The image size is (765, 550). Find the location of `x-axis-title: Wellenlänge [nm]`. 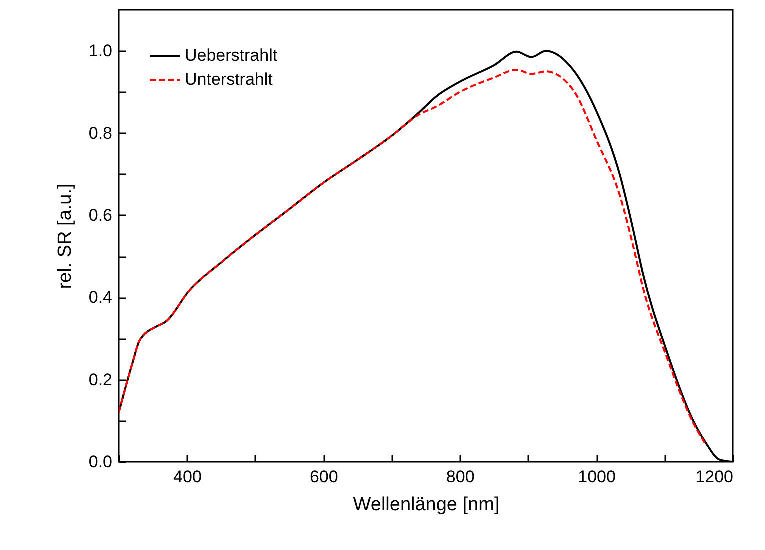

x-axis-title: Wellenlänge [nm] is located at coordinates (426, 505).